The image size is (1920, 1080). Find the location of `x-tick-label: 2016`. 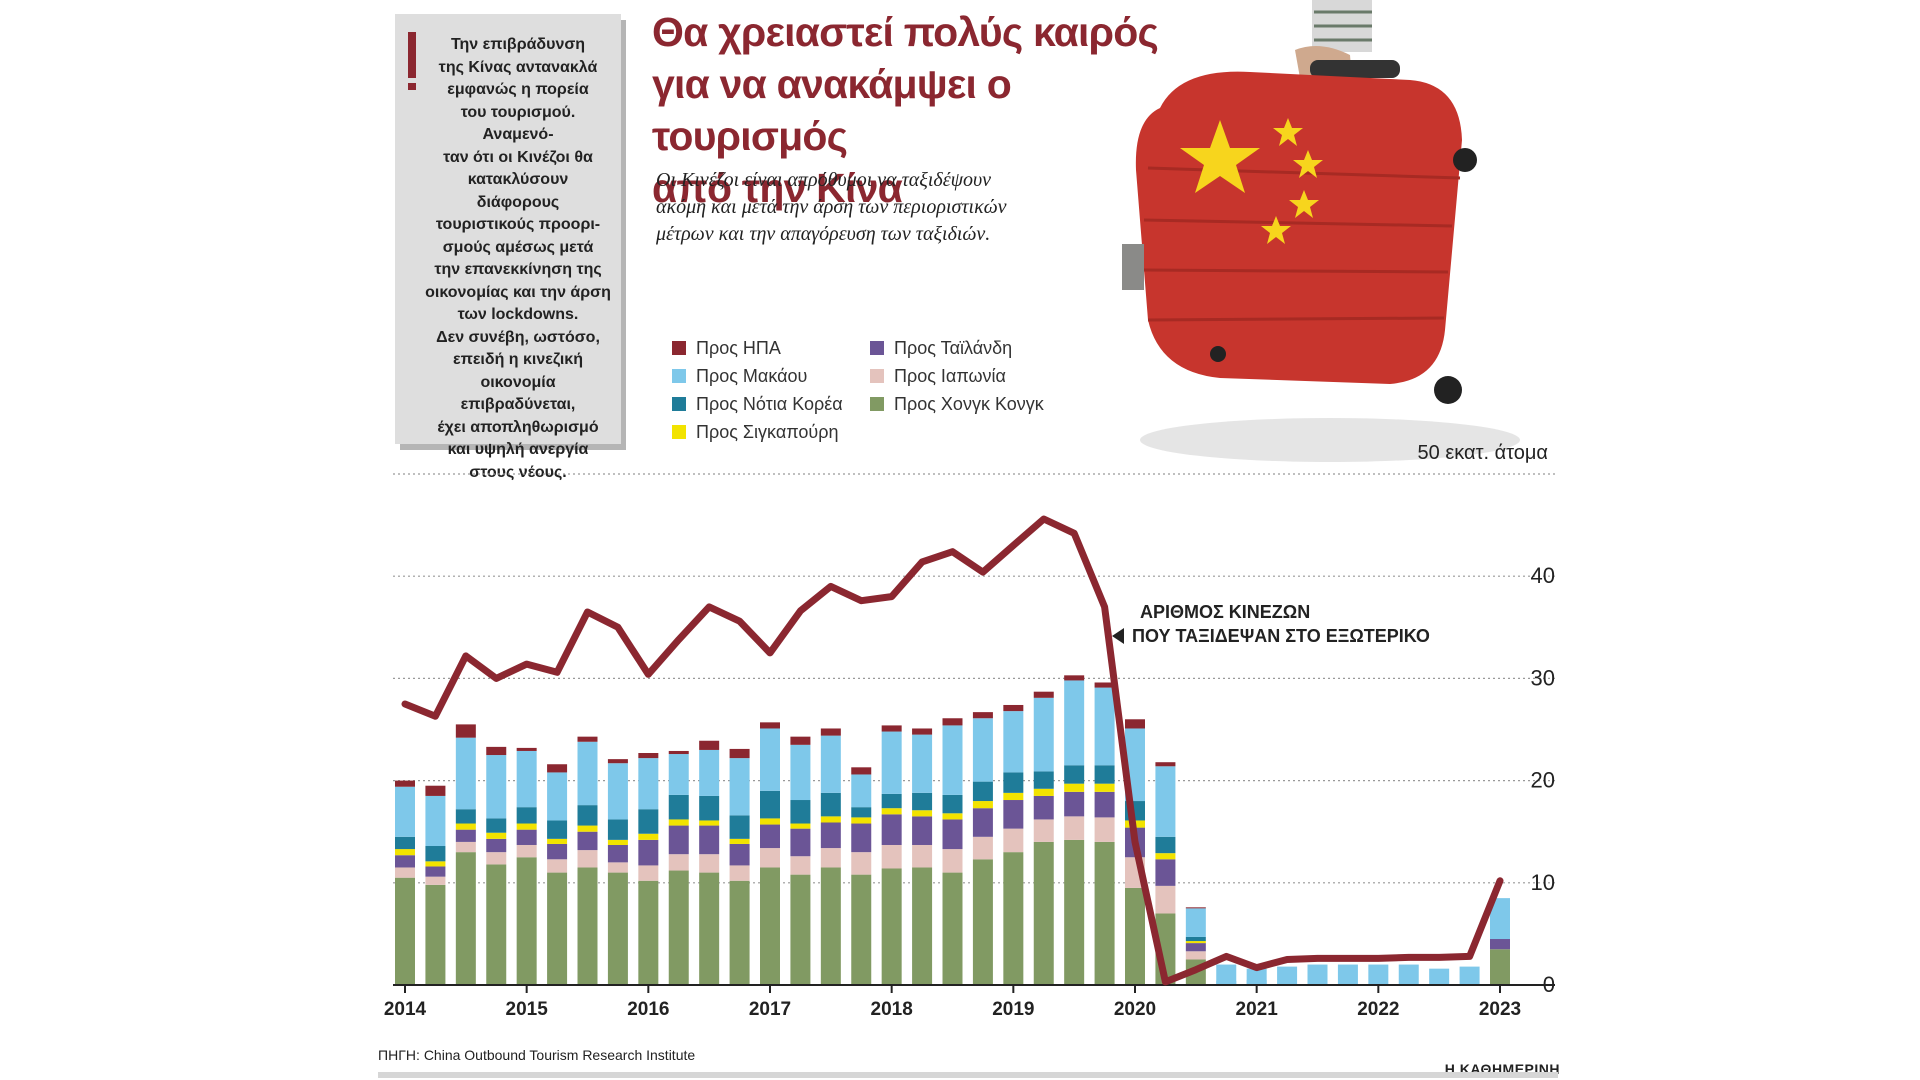

x-tick-label: 2016 is located at coordinates (648, 1009).